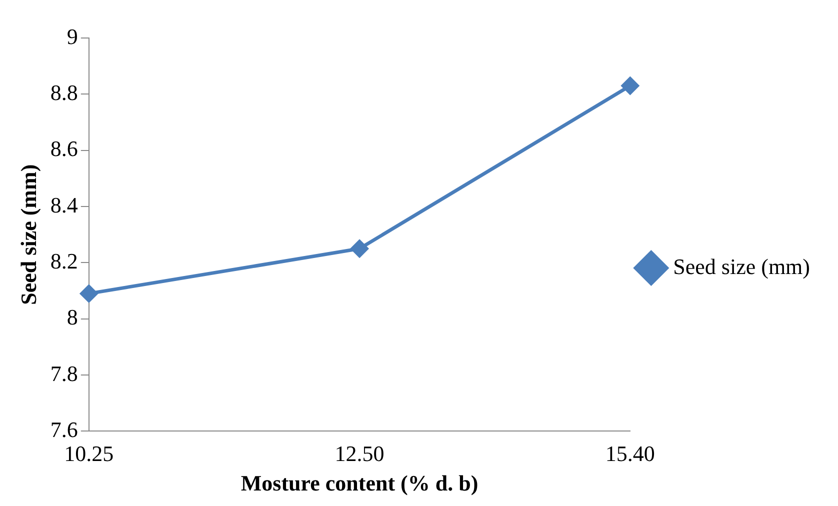 The height and width of the screenshot is (506, 838). I want to click on x-tick-label: 10.25, so click(89, 453).